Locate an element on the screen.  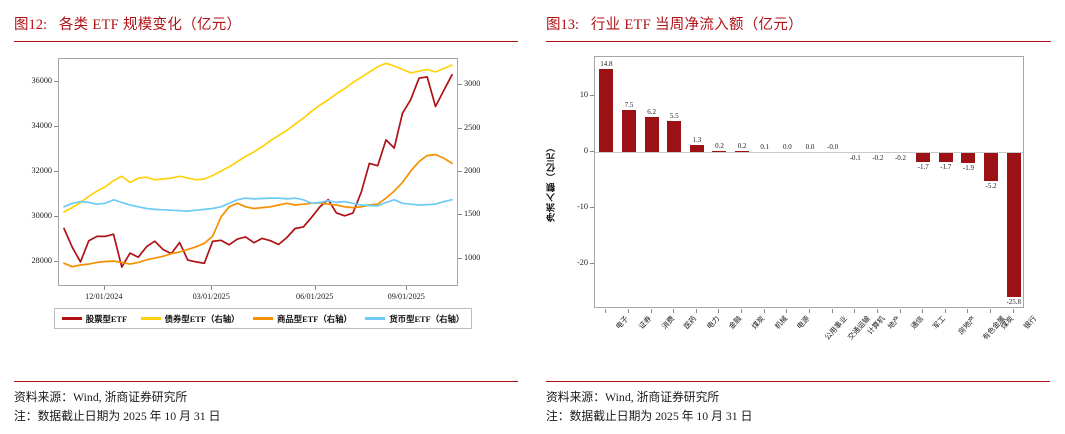
bar-chart-category-label: 通信 is located at coordinates (916, 322).